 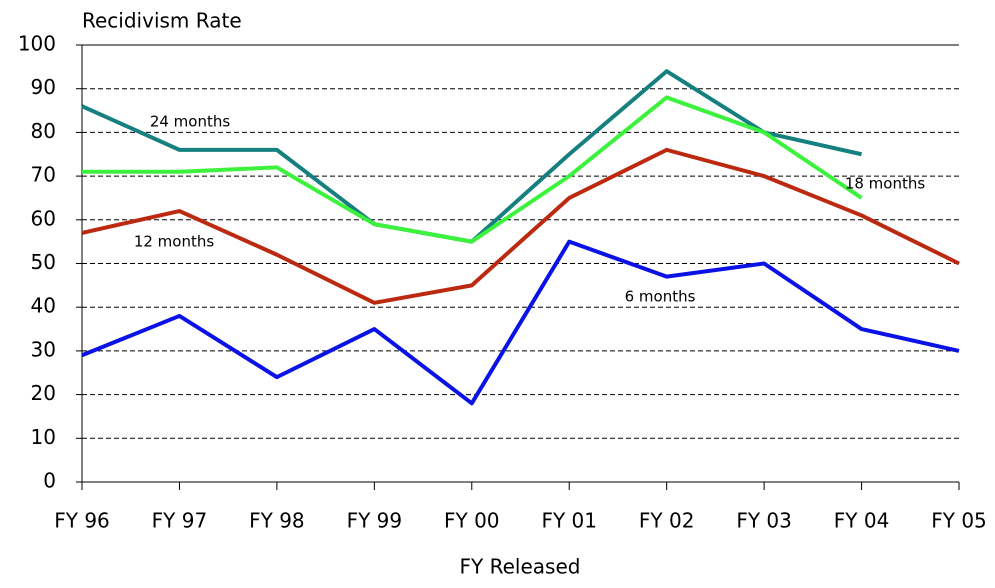 I want to click on x-tick-label: FY 02, so click(x=667, y=521).